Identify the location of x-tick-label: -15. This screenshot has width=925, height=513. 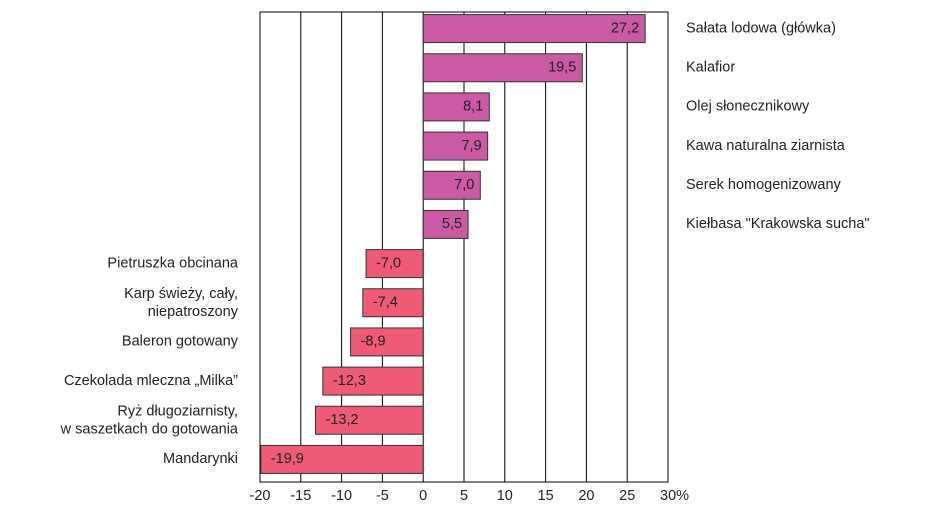
(300, 496).